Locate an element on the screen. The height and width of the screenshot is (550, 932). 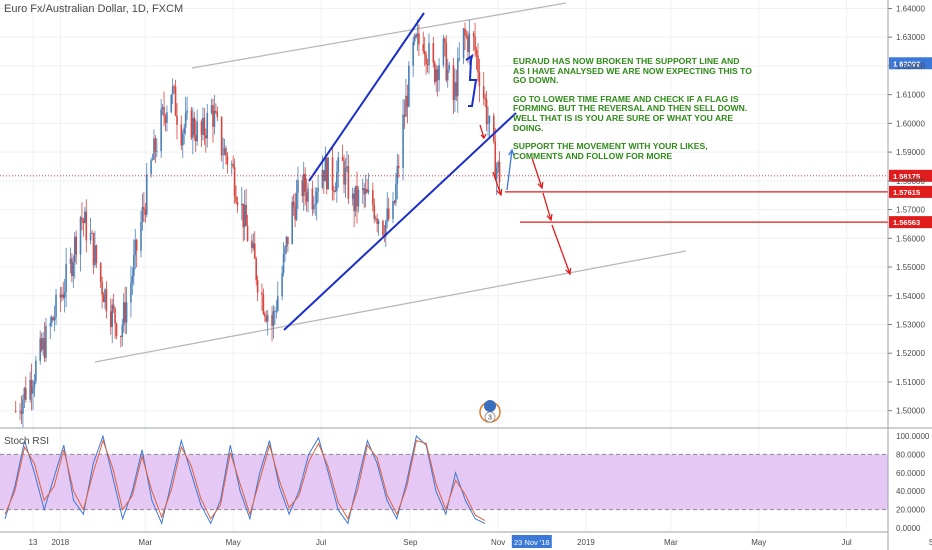
stoch-rsi-lines is located at coordinates (245, 479).